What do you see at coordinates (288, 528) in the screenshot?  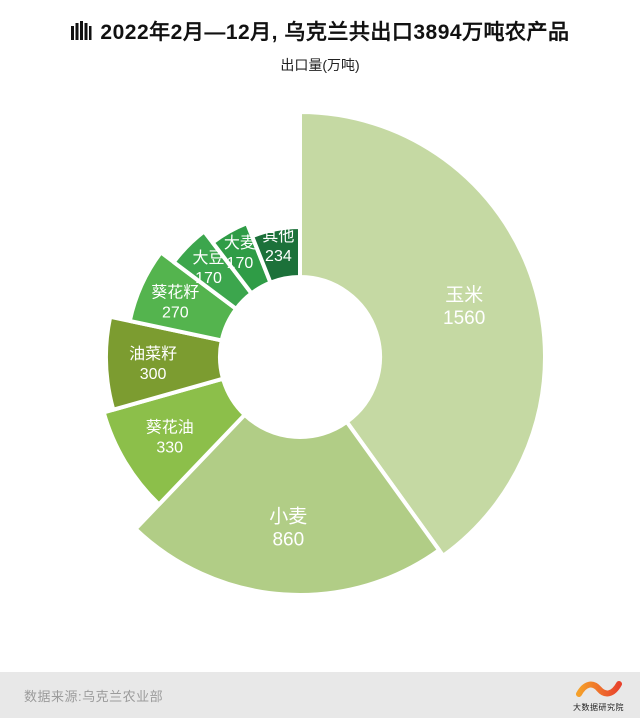 I see `slice-label-1: 小麦 860` at bounding box center [288, 528].